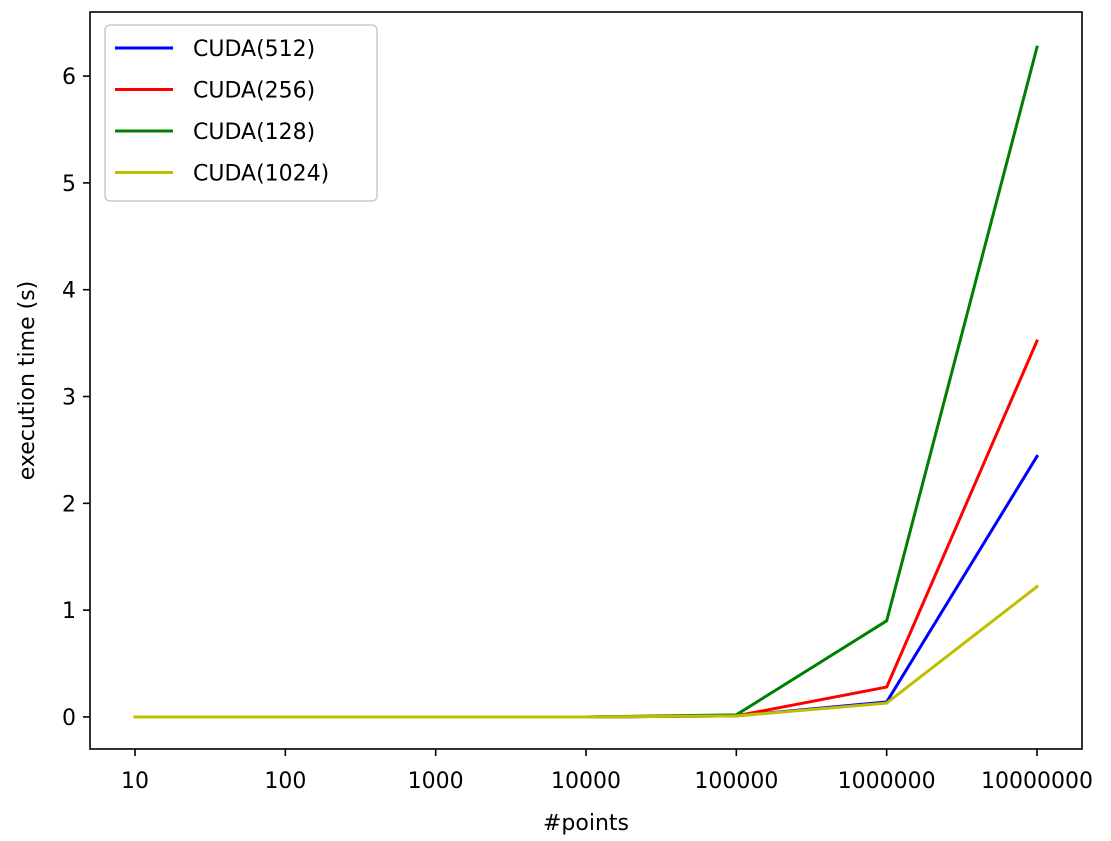 The image size is (1111, 841). What do you see at coordinates (69, 504) in the screenshot?
I see `y-tick-label: 2` at bounding box center [69, 504].